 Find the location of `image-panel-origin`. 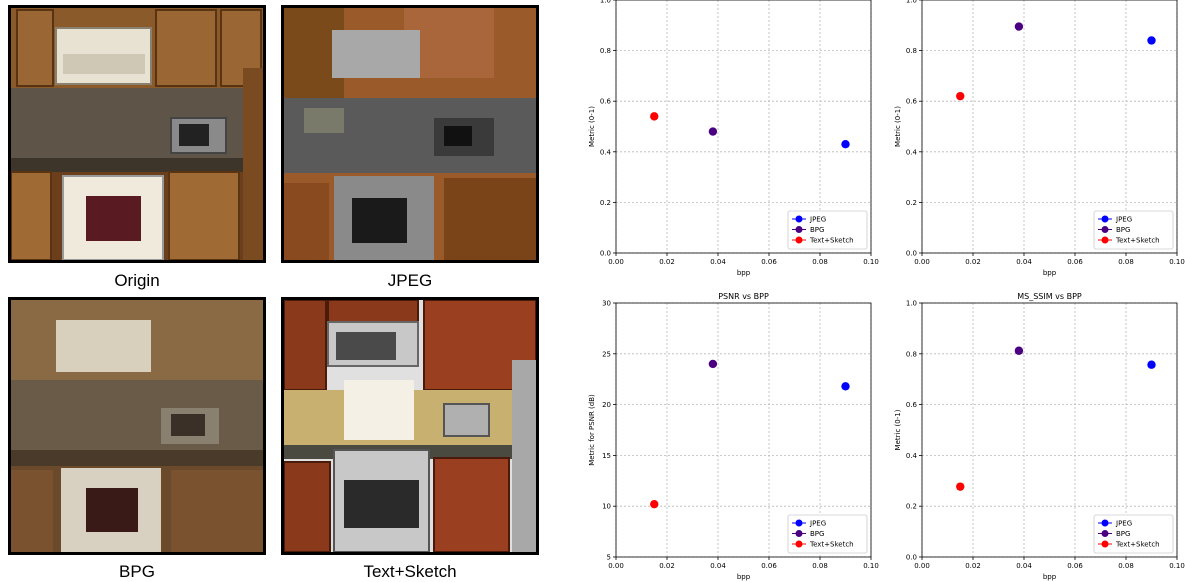

image-panel-origin is located at coordinates (137, 134).